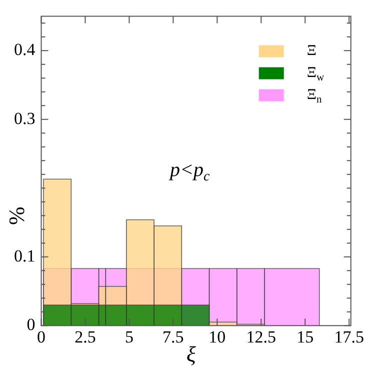  Describe the element at coordinates (311, 51) in the screenshot. I see `legend-label: Ξ` at that location.